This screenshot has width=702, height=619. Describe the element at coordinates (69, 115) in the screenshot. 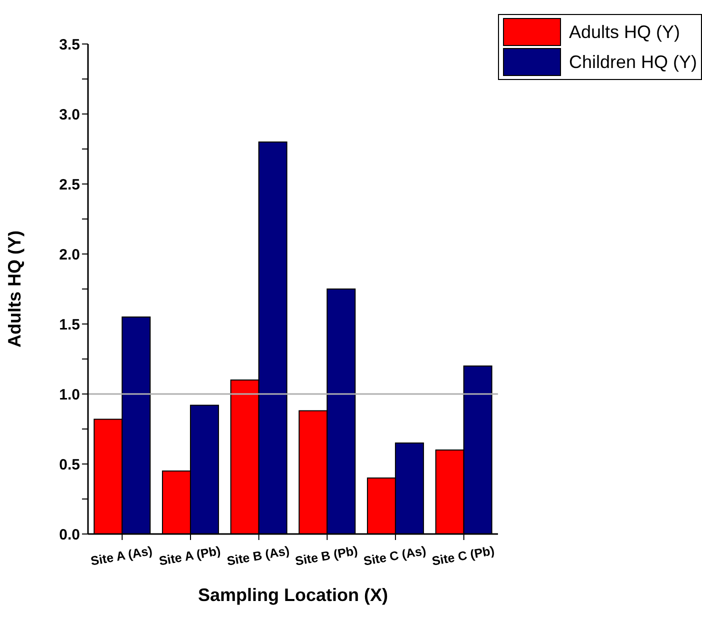

I see `y-tick-label: 3.0` at that location.